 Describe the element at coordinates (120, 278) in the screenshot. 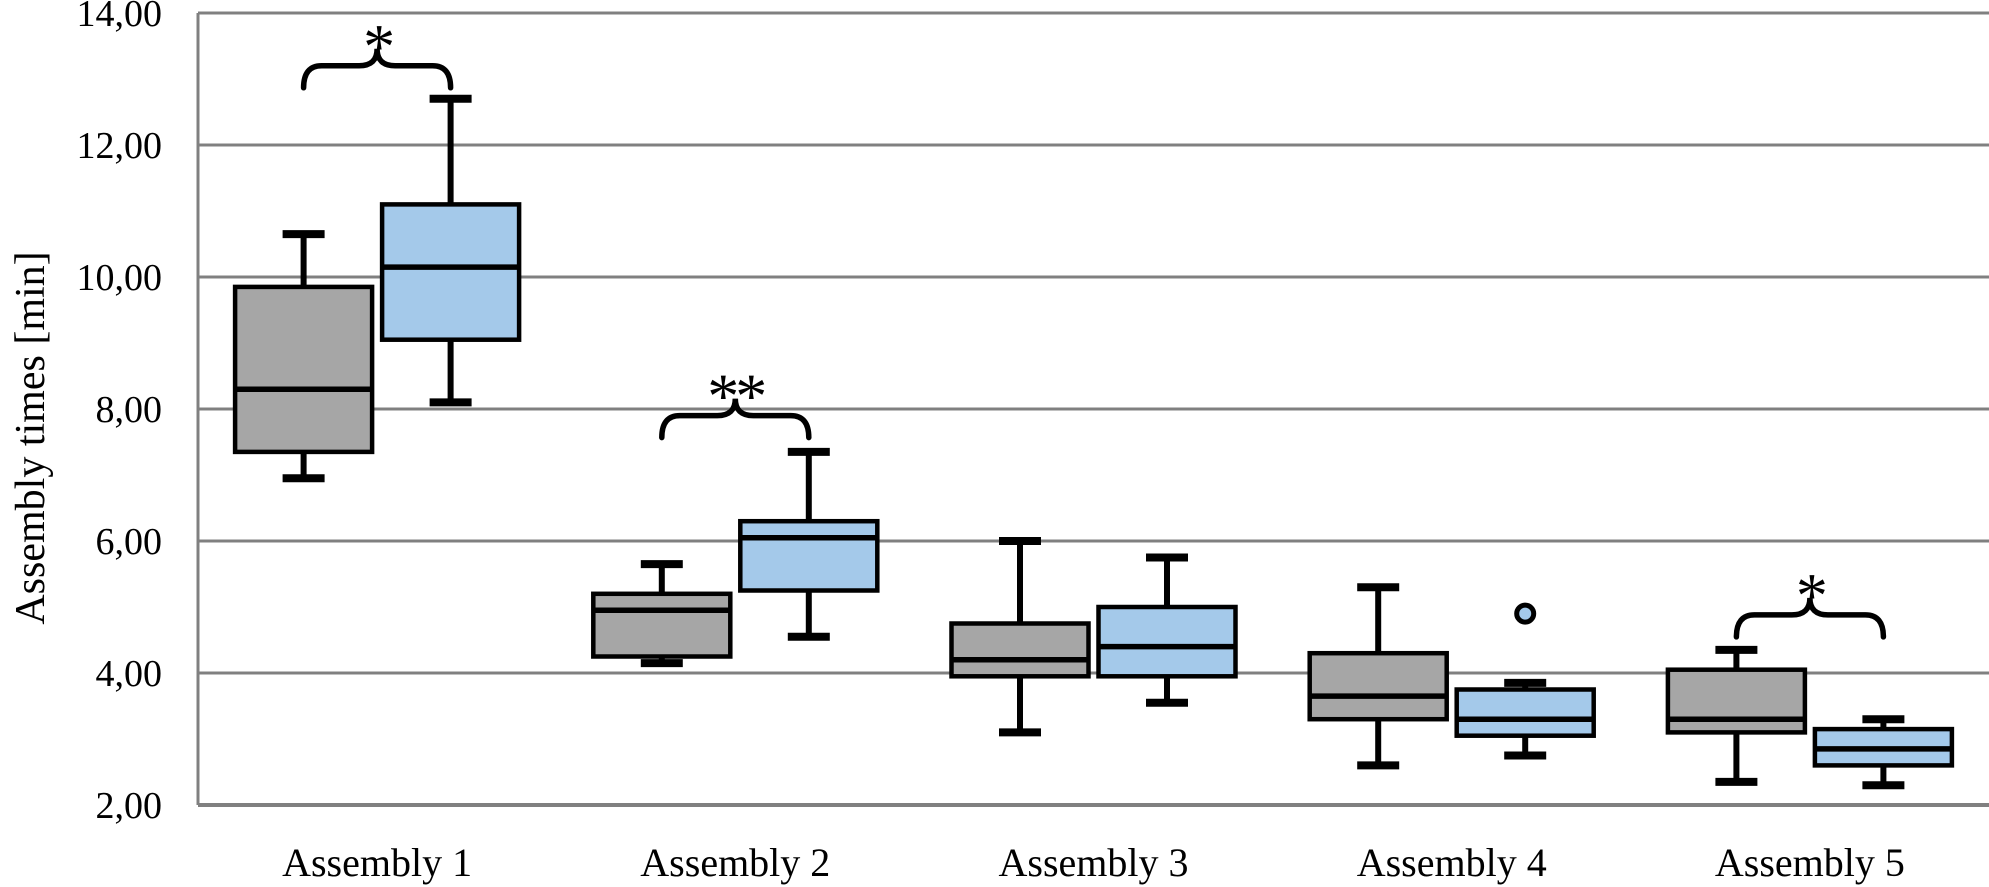

I see `y-tick-label: 10,00` at that location.